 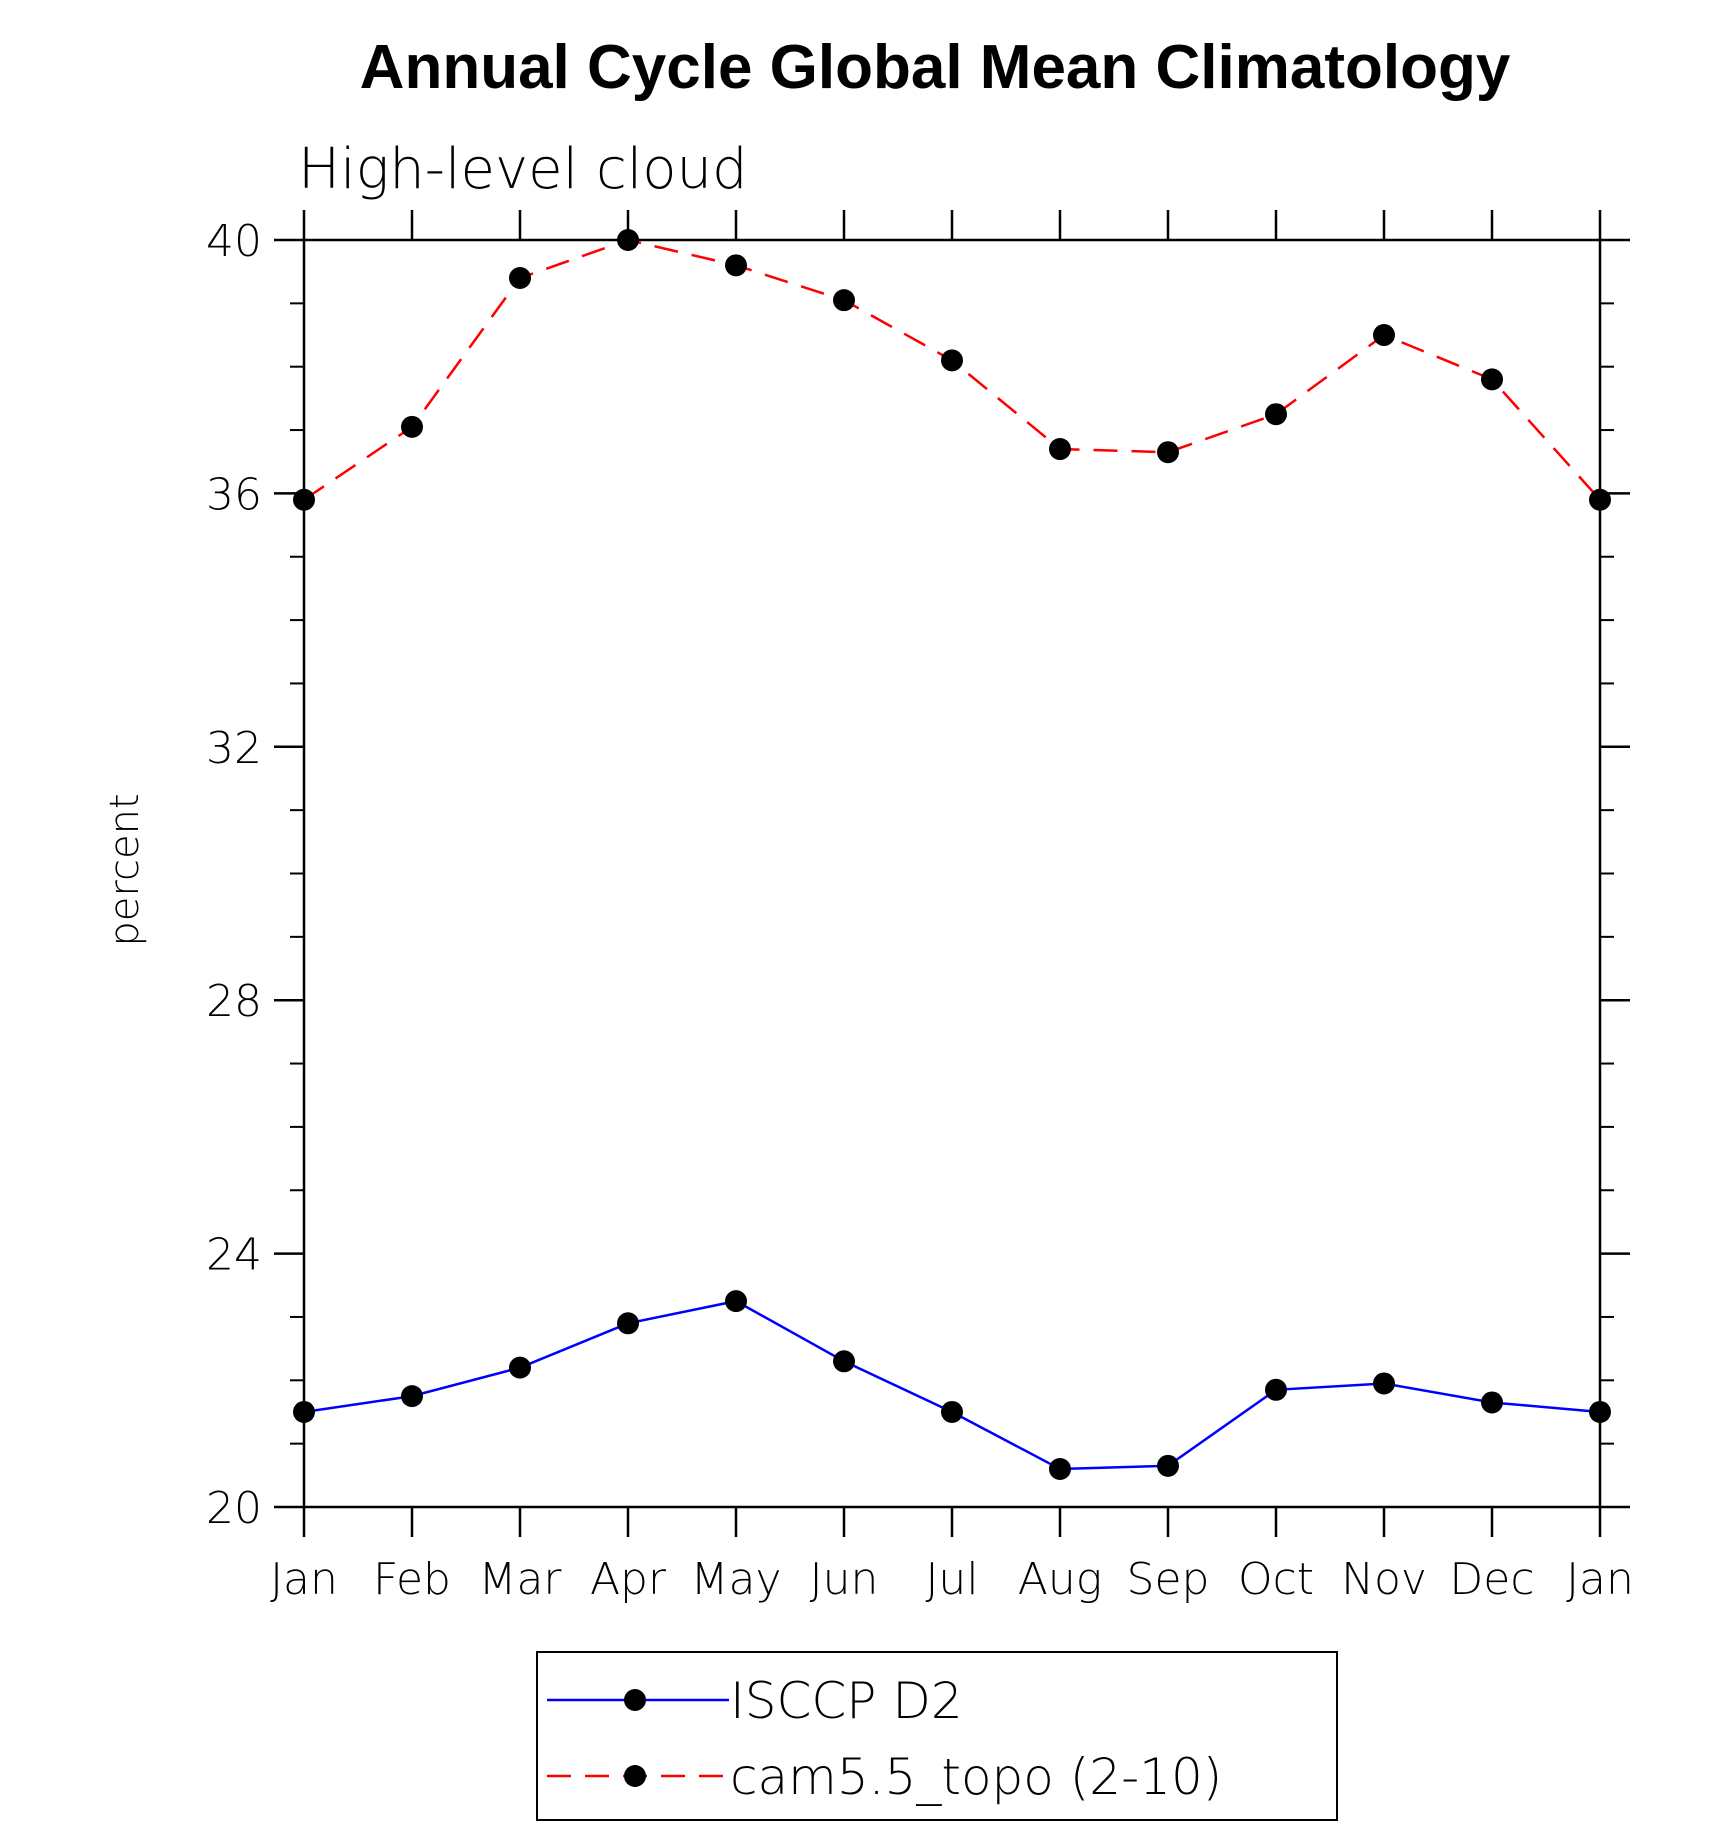 What do you see at coordinates (844, 1579) in the screenshot?
I see `x-tick-label: Jun` at bounding box center [844, 1579].